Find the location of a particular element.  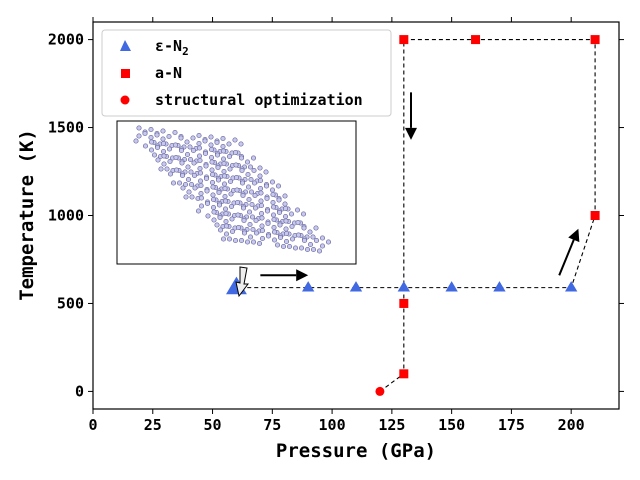

legend-label-structural-optimization: structural optimization is located at coordinates (259, 100).